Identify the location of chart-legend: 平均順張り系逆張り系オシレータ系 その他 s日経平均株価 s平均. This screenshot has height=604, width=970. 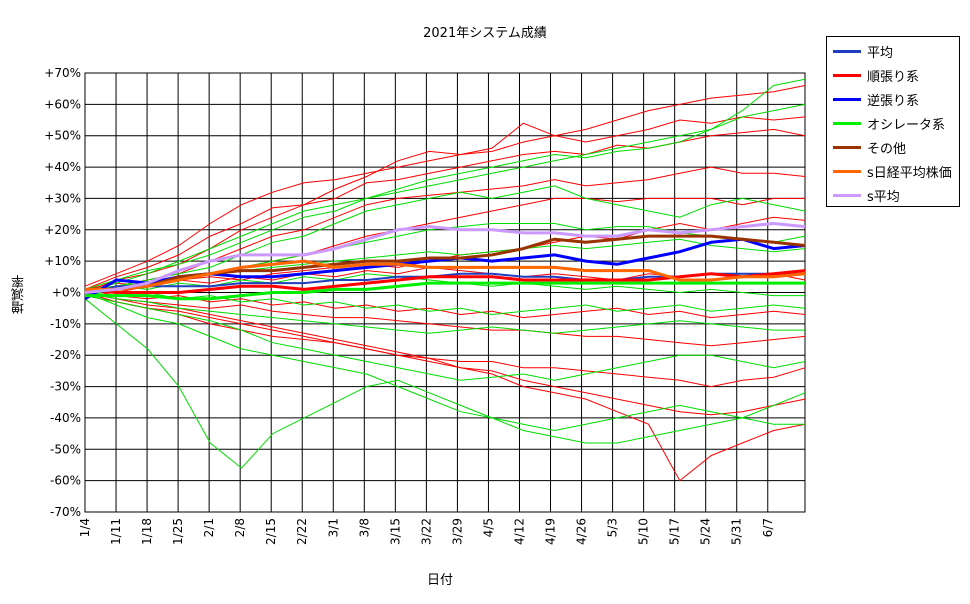
(893, 121).